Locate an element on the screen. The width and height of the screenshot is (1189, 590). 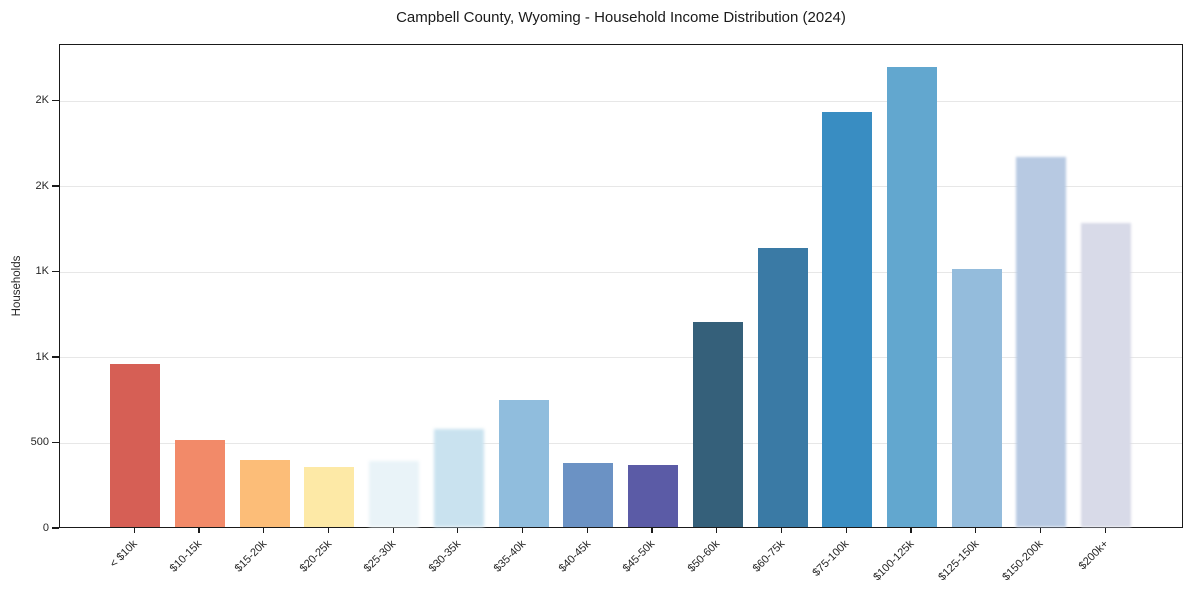
bar-200k is located at coordinates (1106, 374).